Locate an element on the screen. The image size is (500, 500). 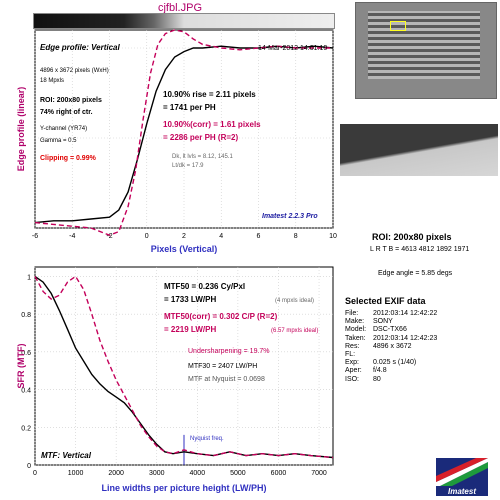
info-gamma: Gamma = 0.5 is located at coordinates (58, 141).